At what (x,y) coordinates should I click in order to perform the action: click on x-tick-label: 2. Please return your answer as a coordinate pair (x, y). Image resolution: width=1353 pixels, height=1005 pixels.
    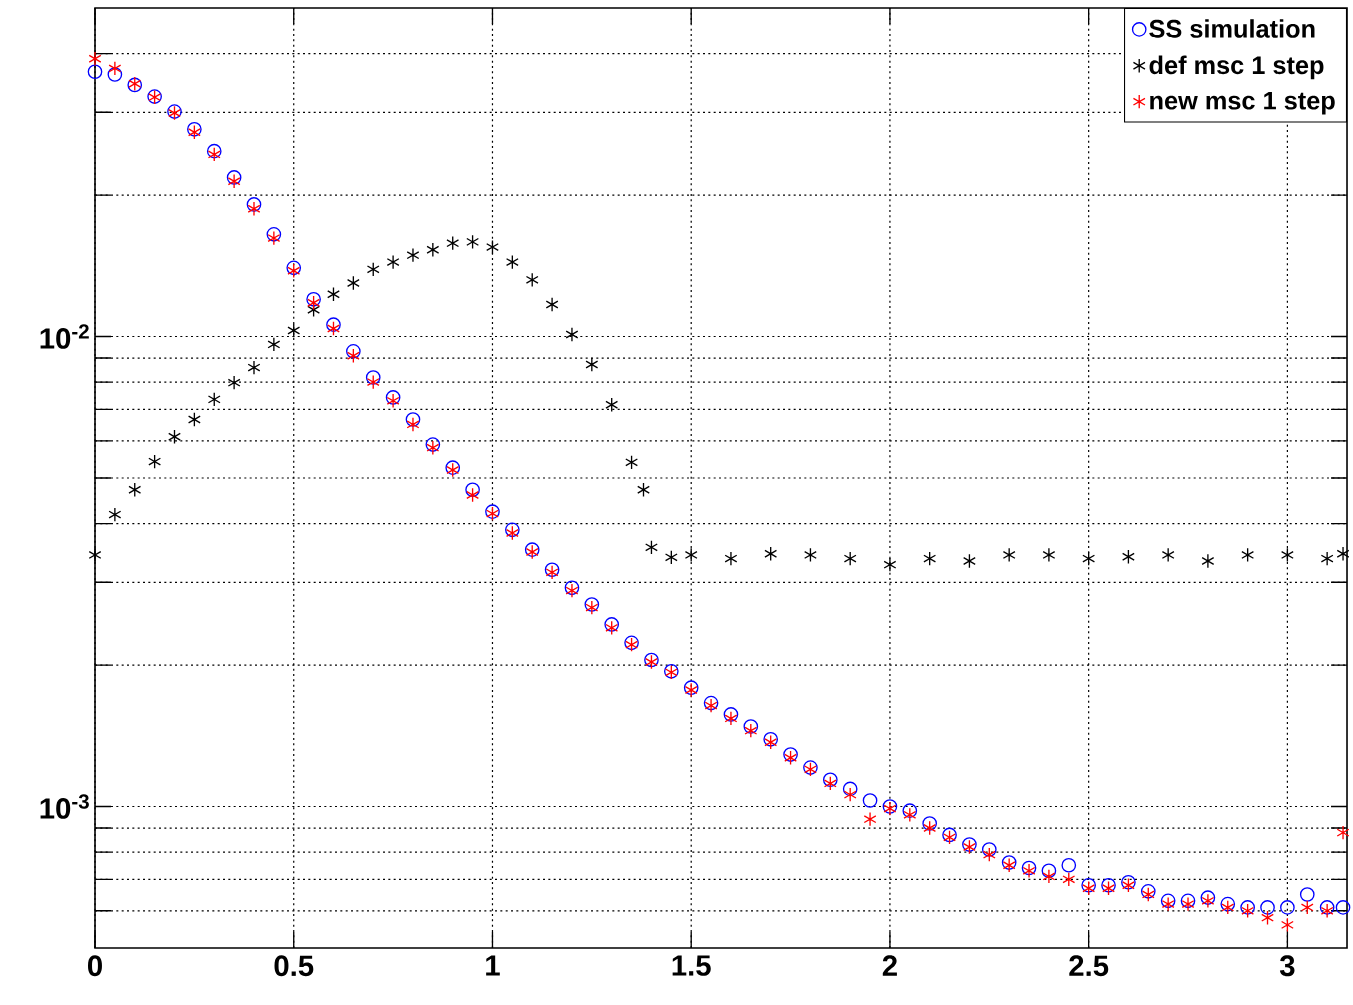
    Looking at the image, I should click on (889, 965).